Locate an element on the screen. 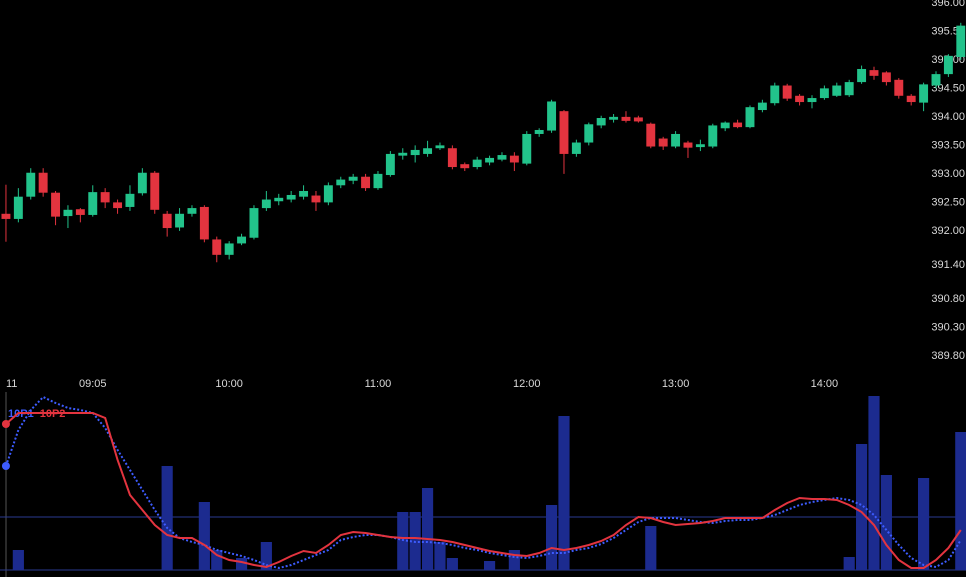  y-tick-label: 394.00 is located at coordinates (948, 117).